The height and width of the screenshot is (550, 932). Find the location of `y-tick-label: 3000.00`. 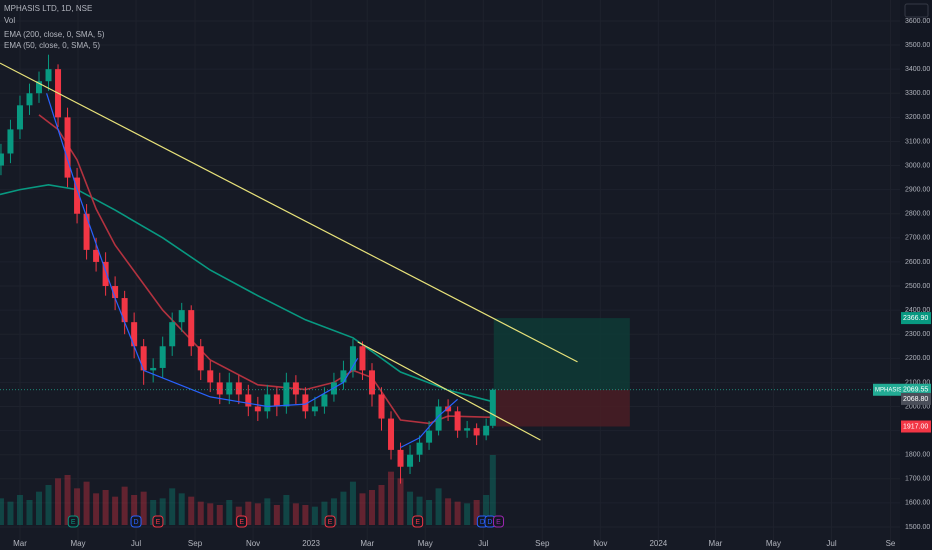

y-tick-label: 3000.00 is located at coordinates (917, 165).